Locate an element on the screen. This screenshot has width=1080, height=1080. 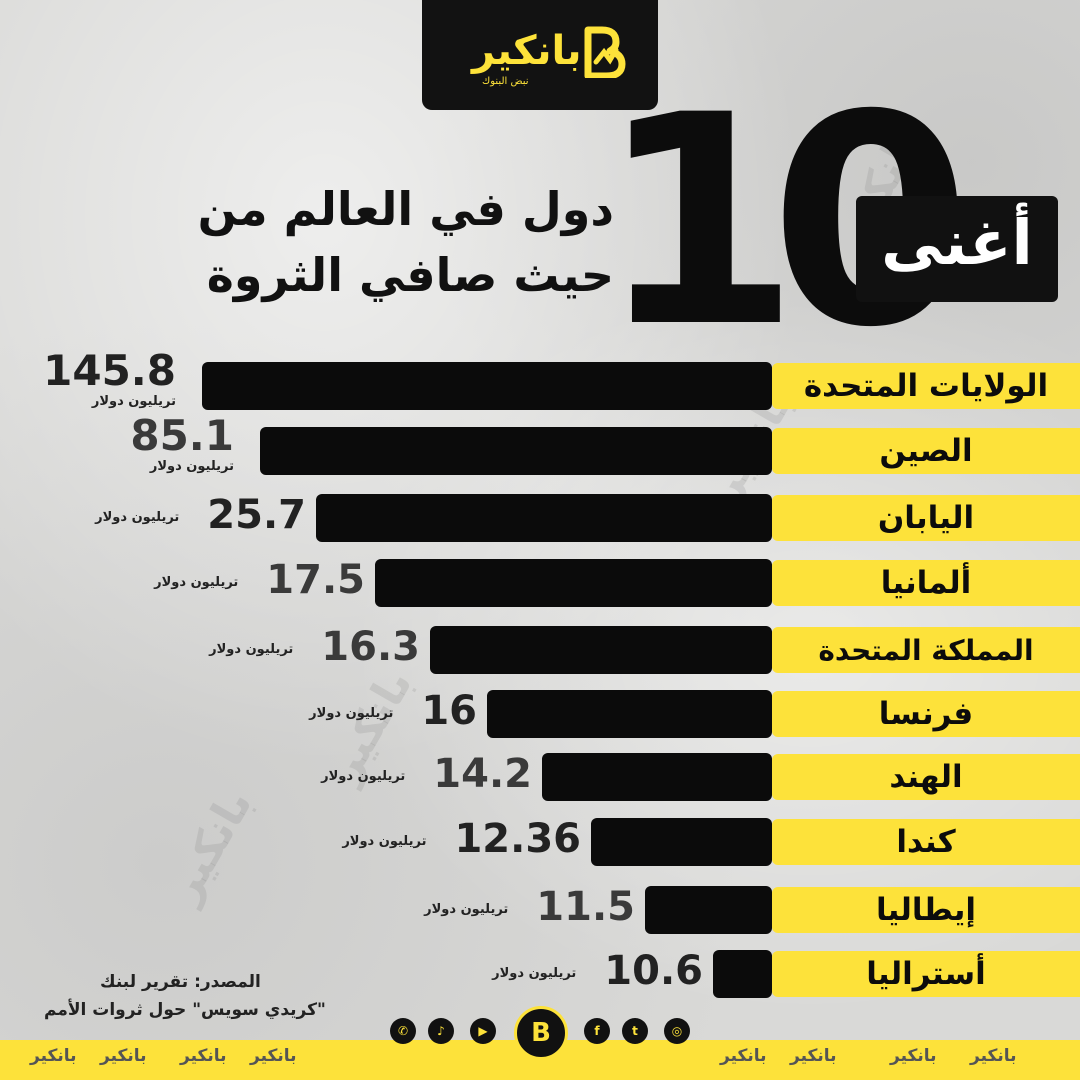
brand-logo: بانكير نبض البنوك is located at coordinates (540, 55).